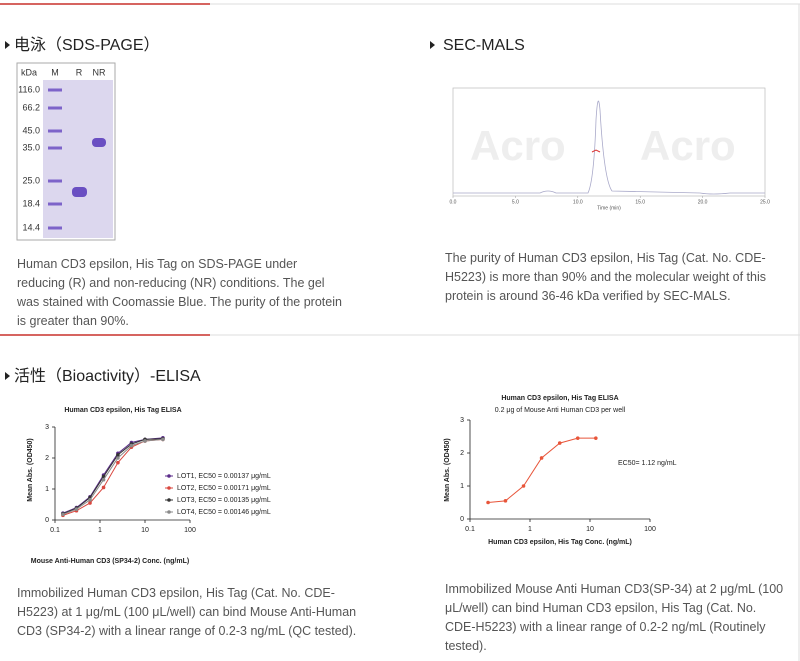  Describe the element at coordinates (560, 410) in the screenshot. I see `chart-subtitle: 0.2 μg of Mouse Anti Human CD3 per well` at that location.